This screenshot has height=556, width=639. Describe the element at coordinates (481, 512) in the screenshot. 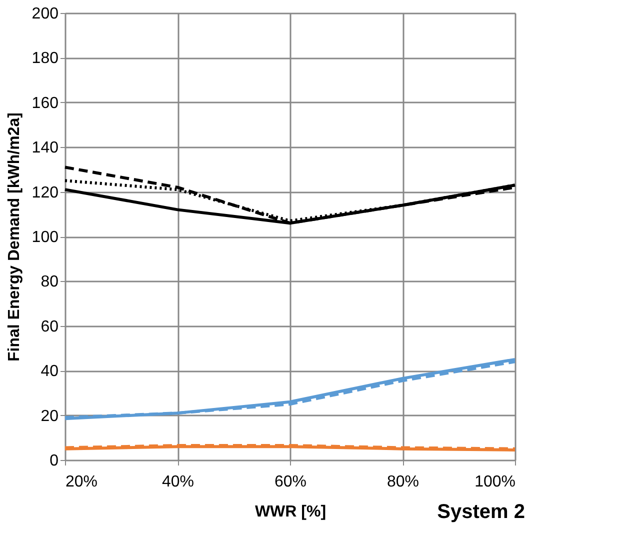

I see `text: System 2` at that location.